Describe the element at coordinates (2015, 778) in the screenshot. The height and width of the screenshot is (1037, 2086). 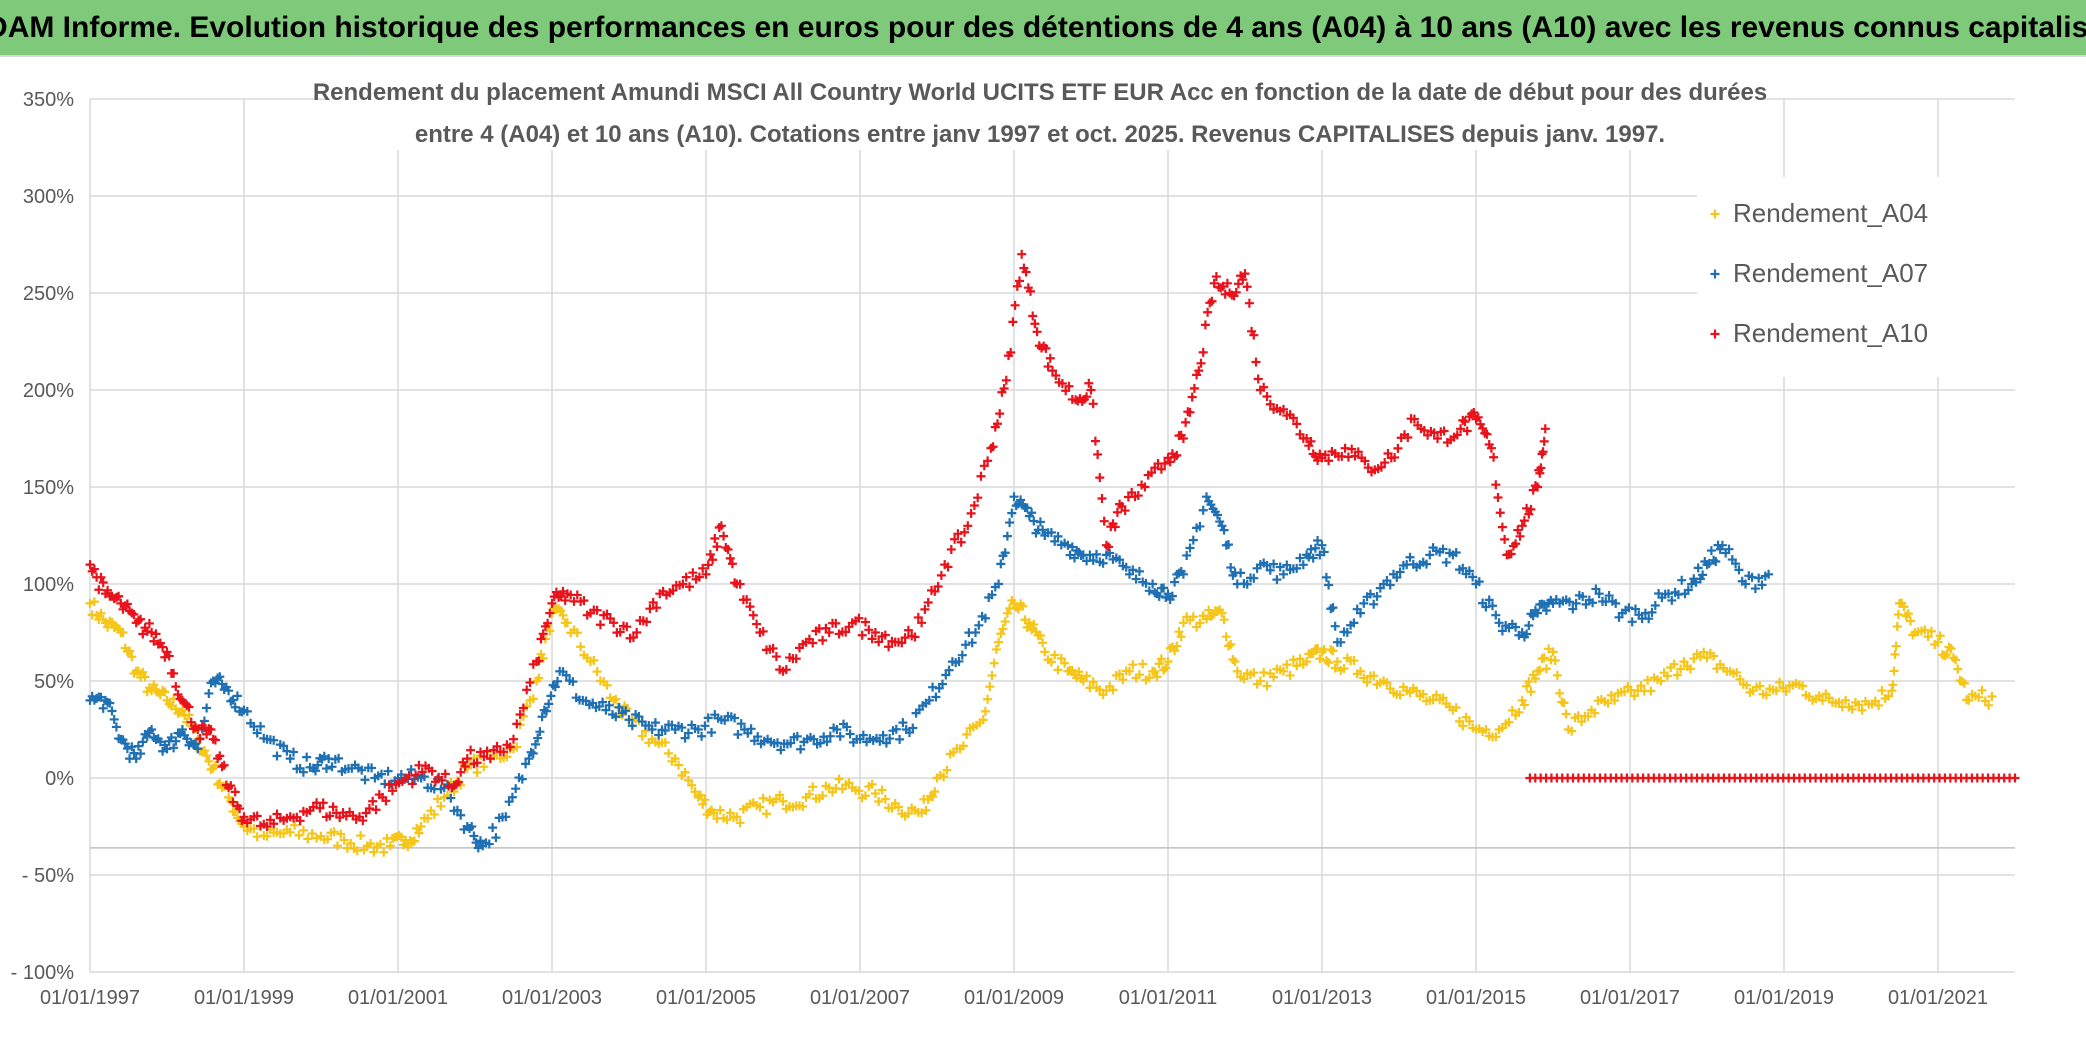
I see `zero-point` at that location.